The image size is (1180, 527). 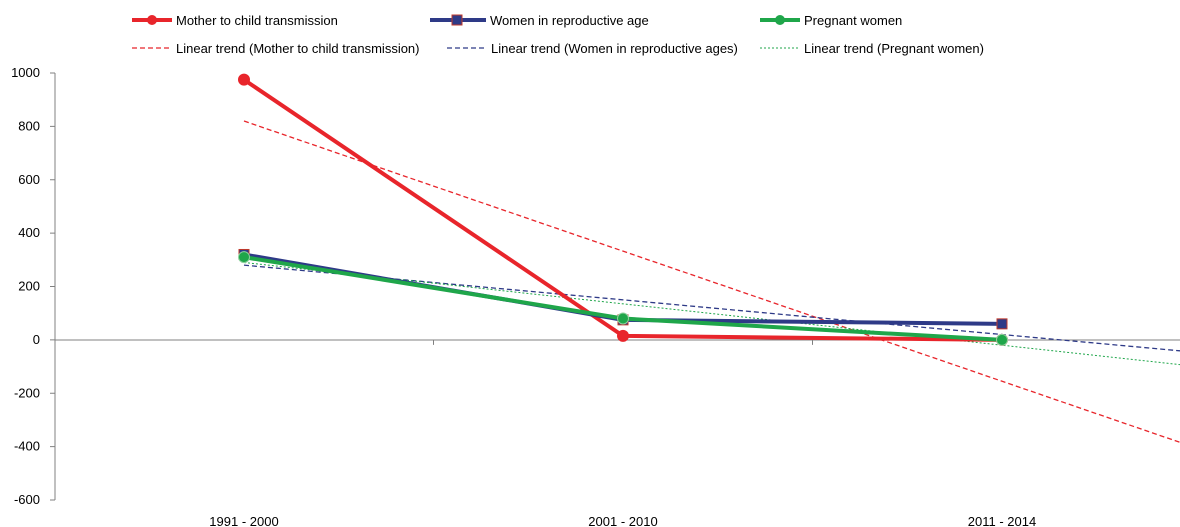 I want to click on x-tick-label: 1991 - 2000, so click(x=243, y=520).